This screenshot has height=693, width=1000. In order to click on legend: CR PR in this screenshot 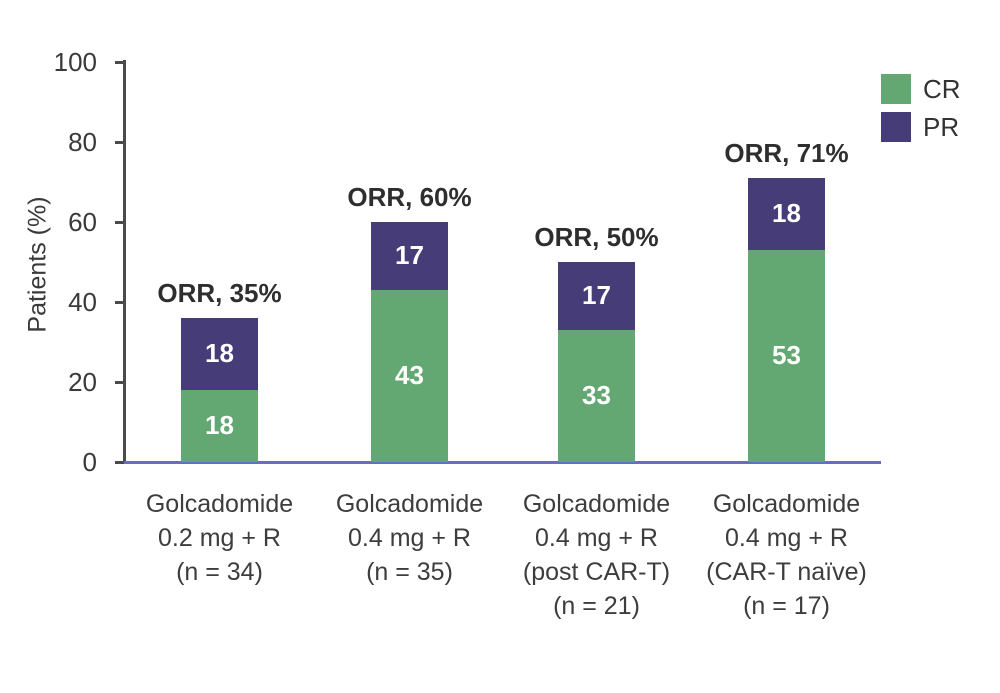, I will do `click(921, 112)`.